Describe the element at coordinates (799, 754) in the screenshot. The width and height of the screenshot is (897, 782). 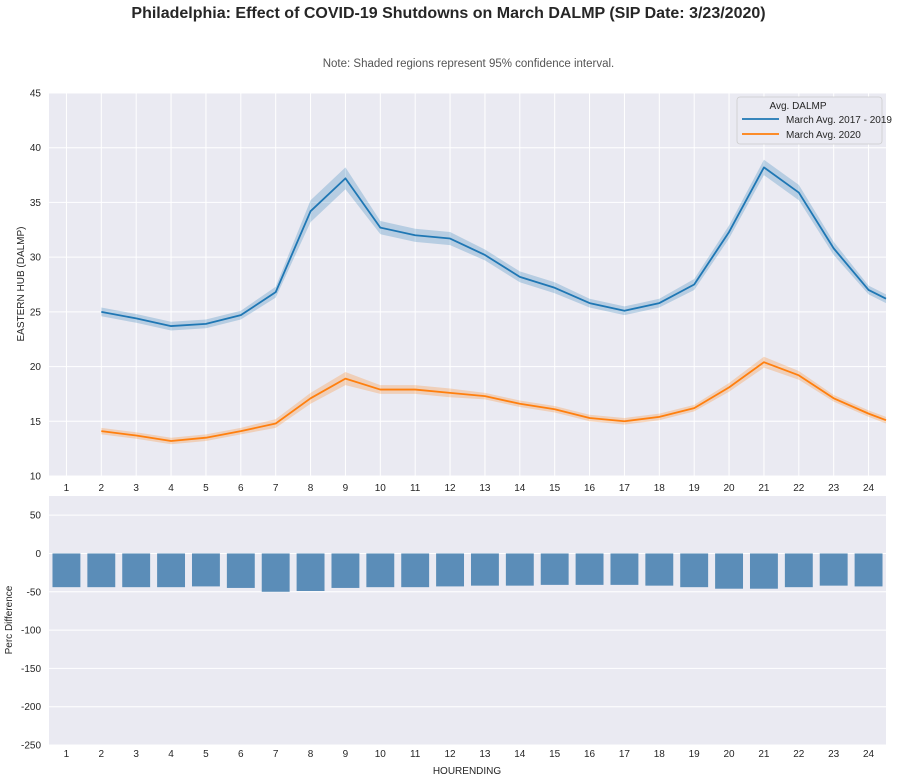
I see `bottom-x-tick-label: 22` at that location.